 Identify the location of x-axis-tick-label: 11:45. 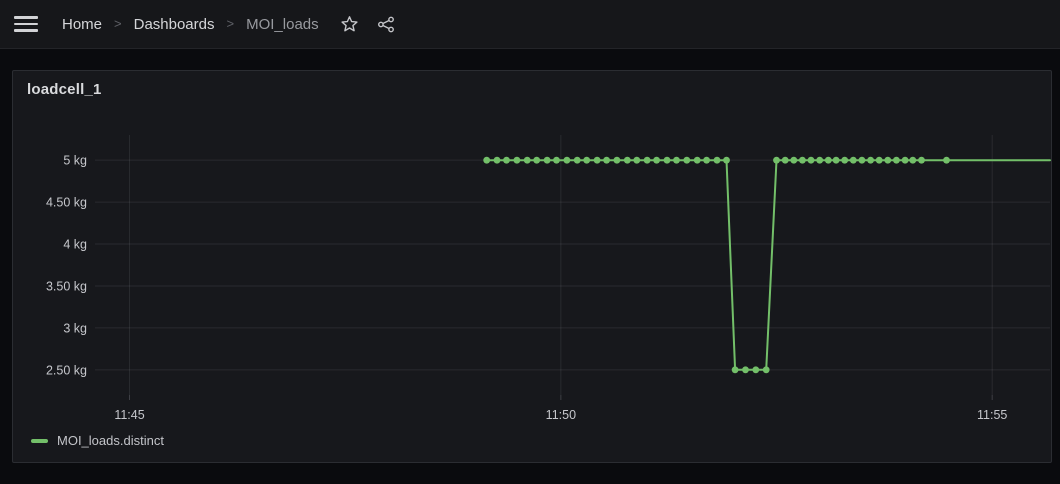
(129, 415).